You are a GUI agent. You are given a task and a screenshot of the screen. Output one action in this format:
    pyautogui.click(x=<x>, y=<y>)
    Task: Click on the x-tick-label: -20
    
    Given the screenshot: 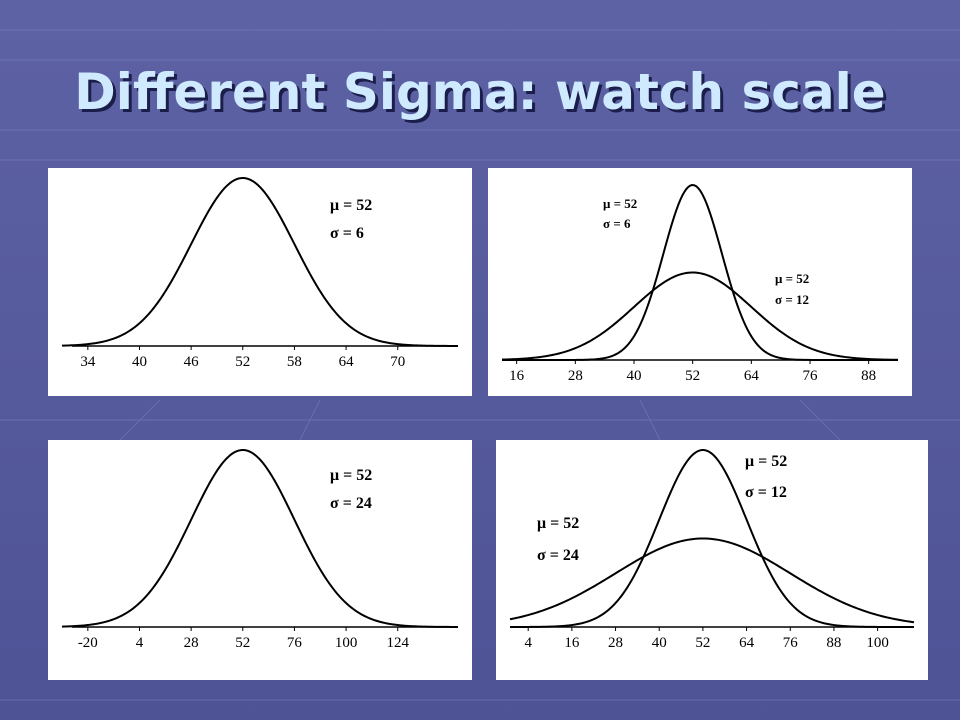 What is the action you would take?
    pyautogui.click(x=88, y=643)
    